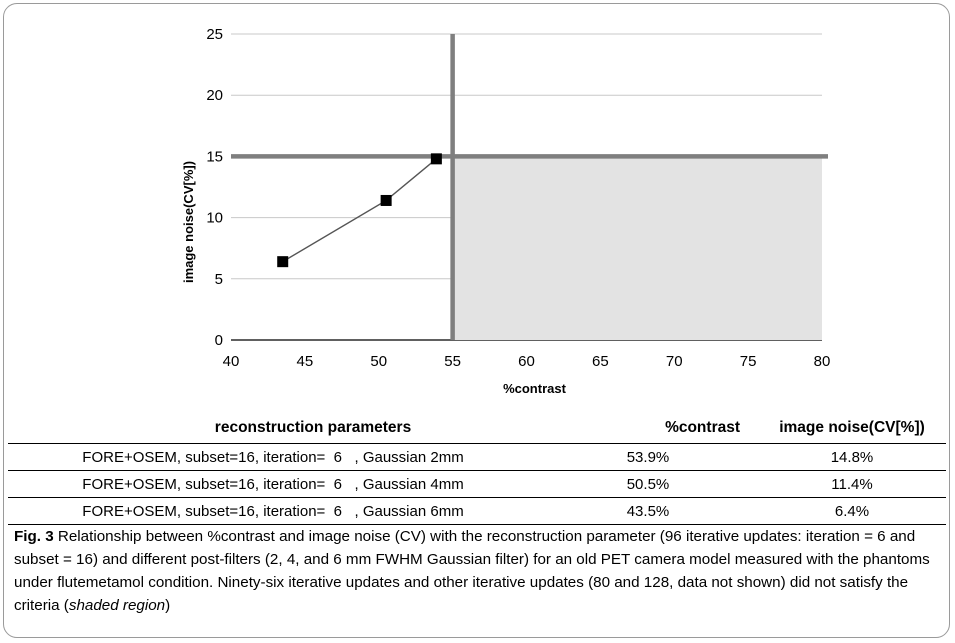 This screenshot has width=955, height=643. I want to click on y-tick-label: 15, so click(214, 156).